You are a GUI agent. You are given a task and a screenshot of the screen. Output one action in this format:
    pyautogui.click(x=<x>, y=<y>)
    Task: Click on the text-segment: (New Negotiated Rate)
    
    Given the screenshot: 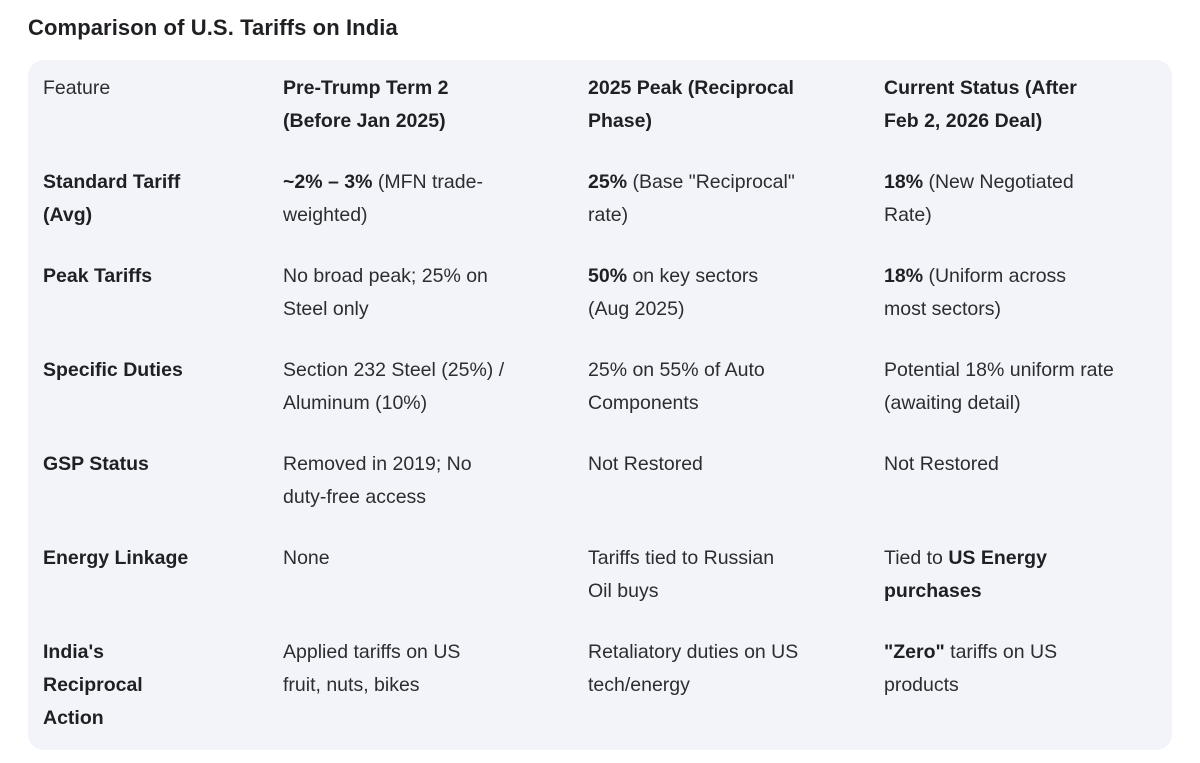 What is the action you would take?
    pyautogui.click(x=979, y=198)
    